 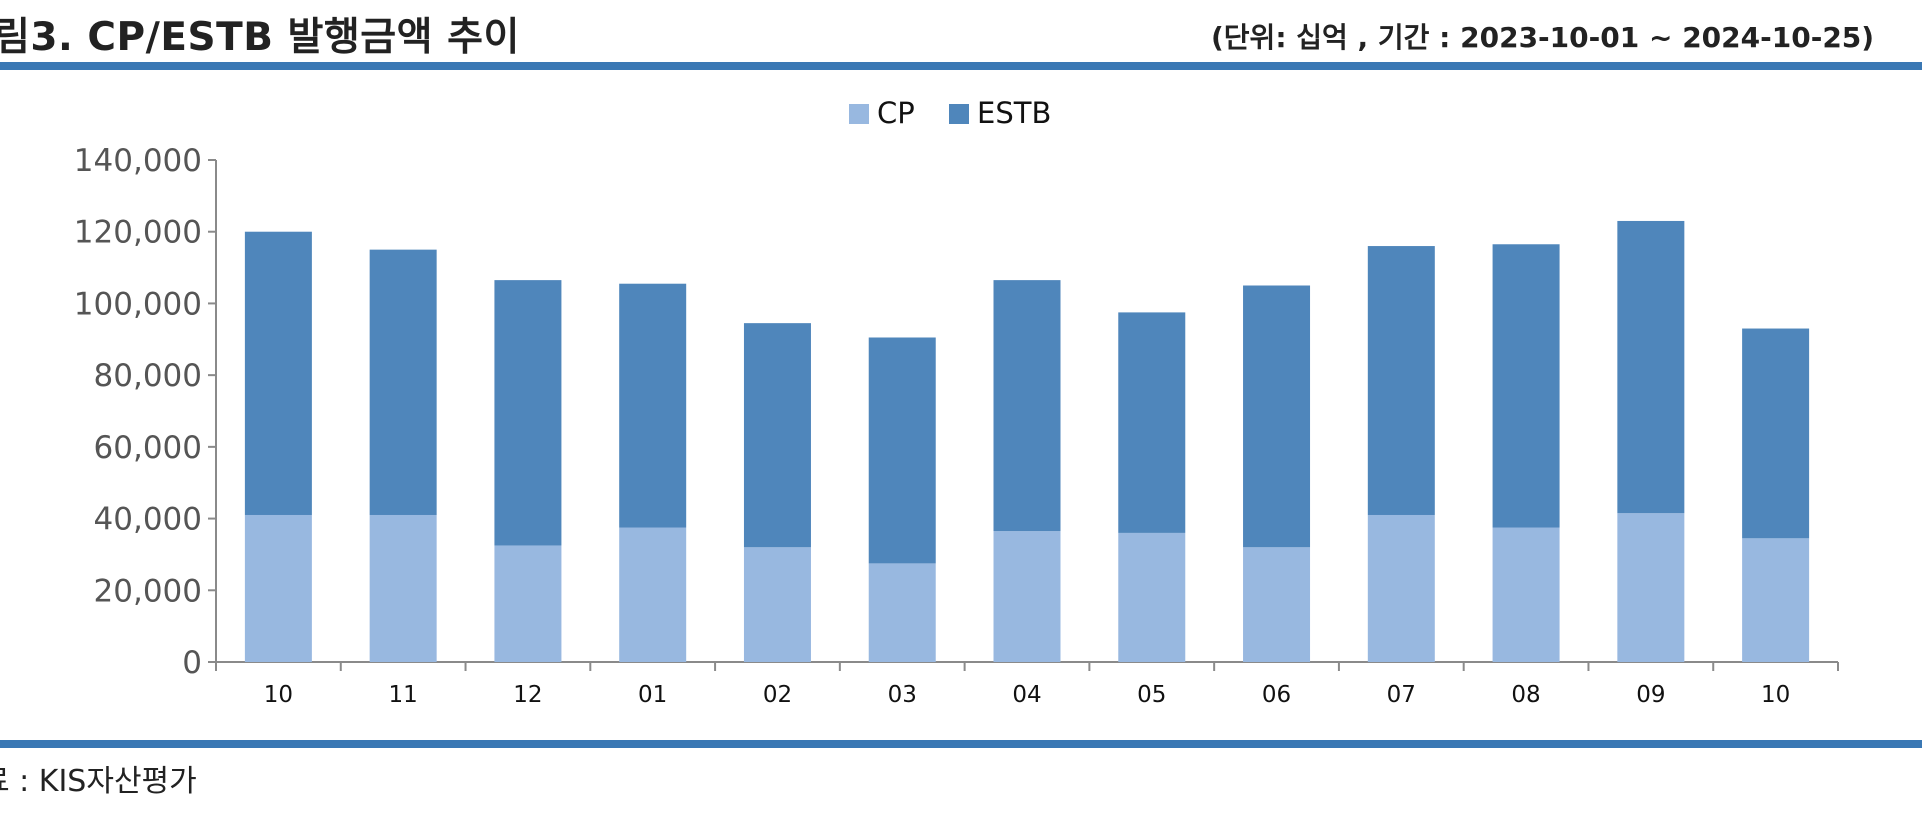 What do you see at coordinates (1525, 695) in the screenshot?
I see `x-tick-label: 08` at bounding box center [1525, 695].